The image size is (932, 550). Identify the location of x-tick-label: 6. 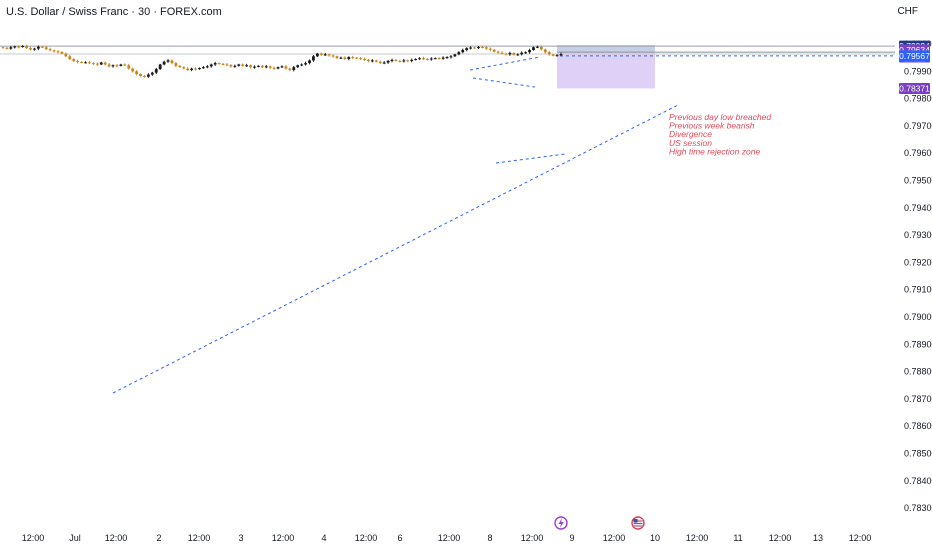
(399, 538).